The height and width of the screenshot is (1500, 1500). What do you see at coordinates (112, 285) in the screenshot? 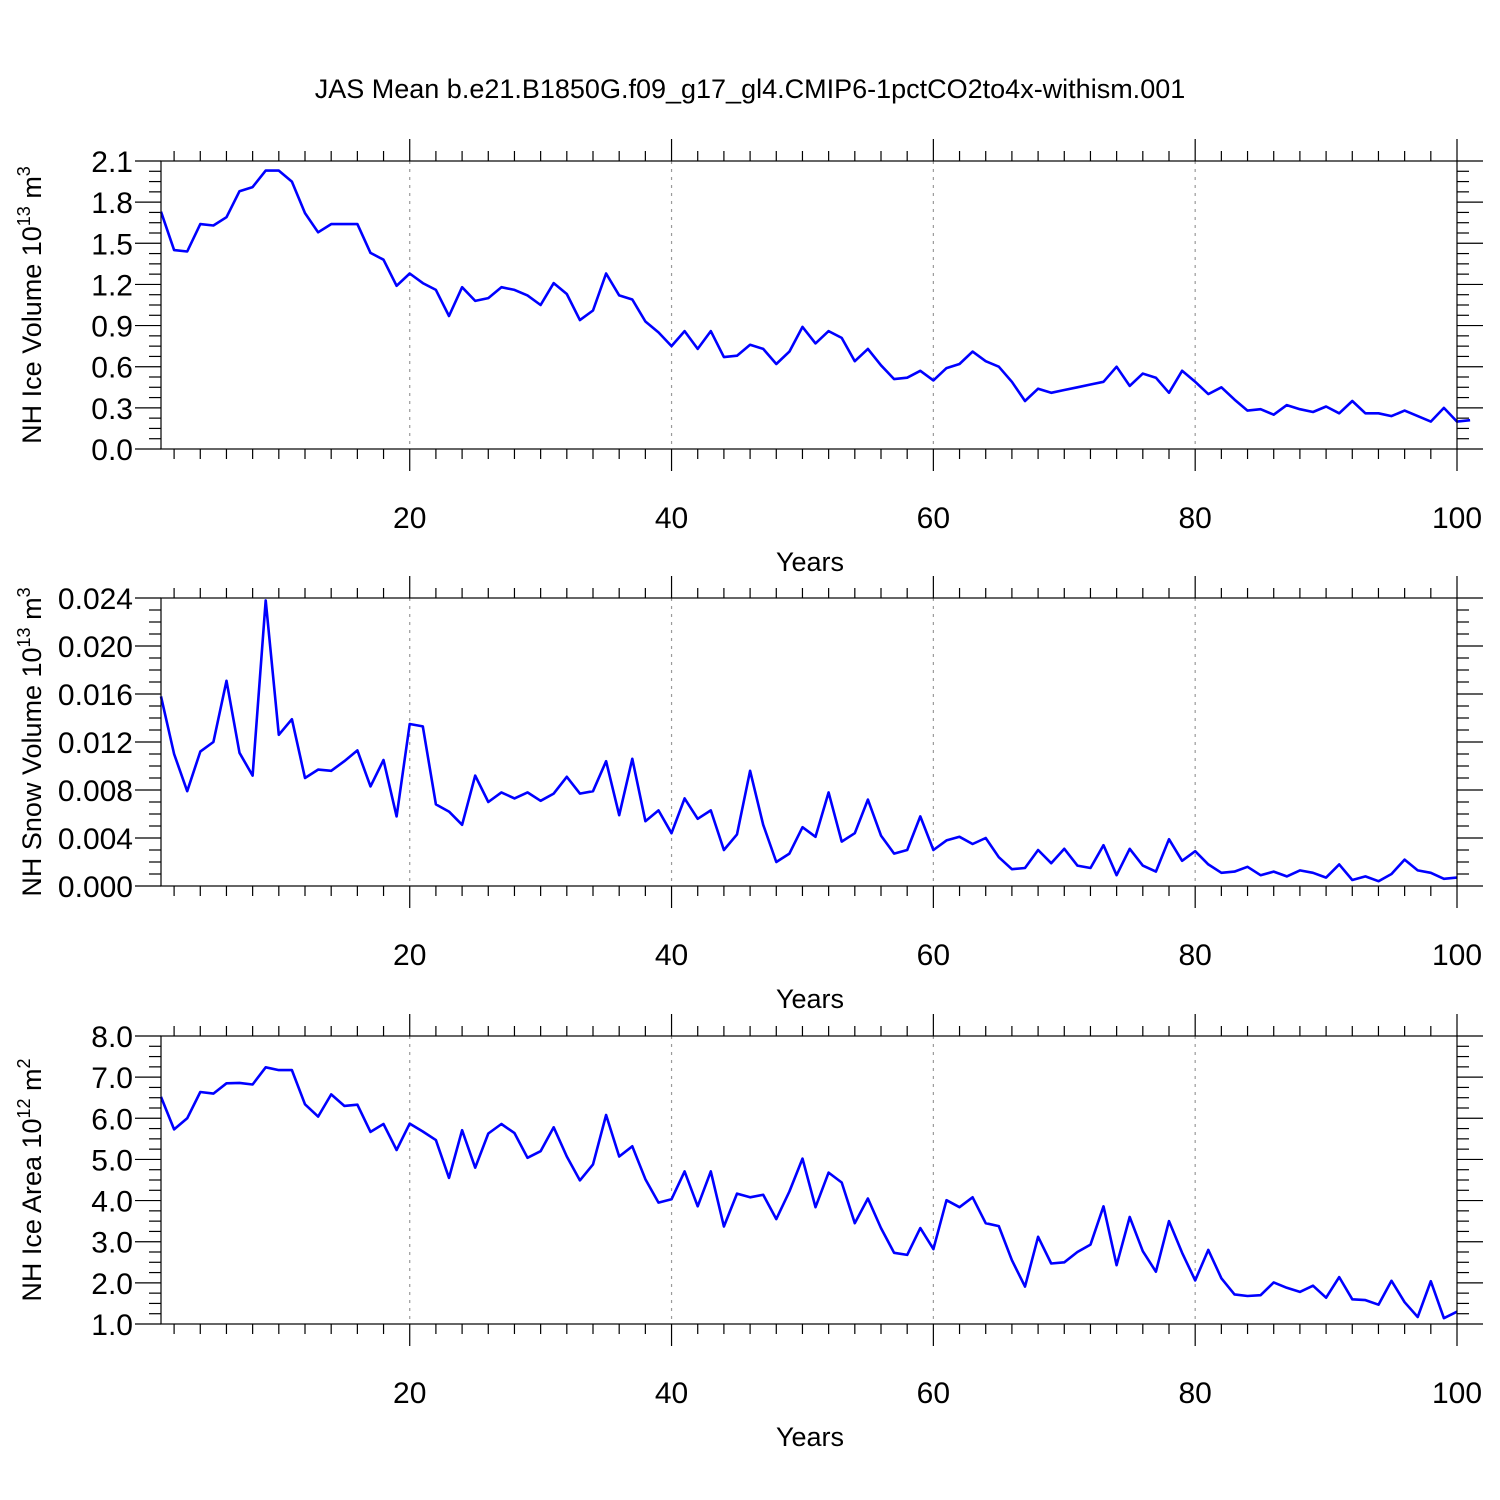
I see `ice-volume-ytick-label: 1.2` at bounding box center [112, 285].